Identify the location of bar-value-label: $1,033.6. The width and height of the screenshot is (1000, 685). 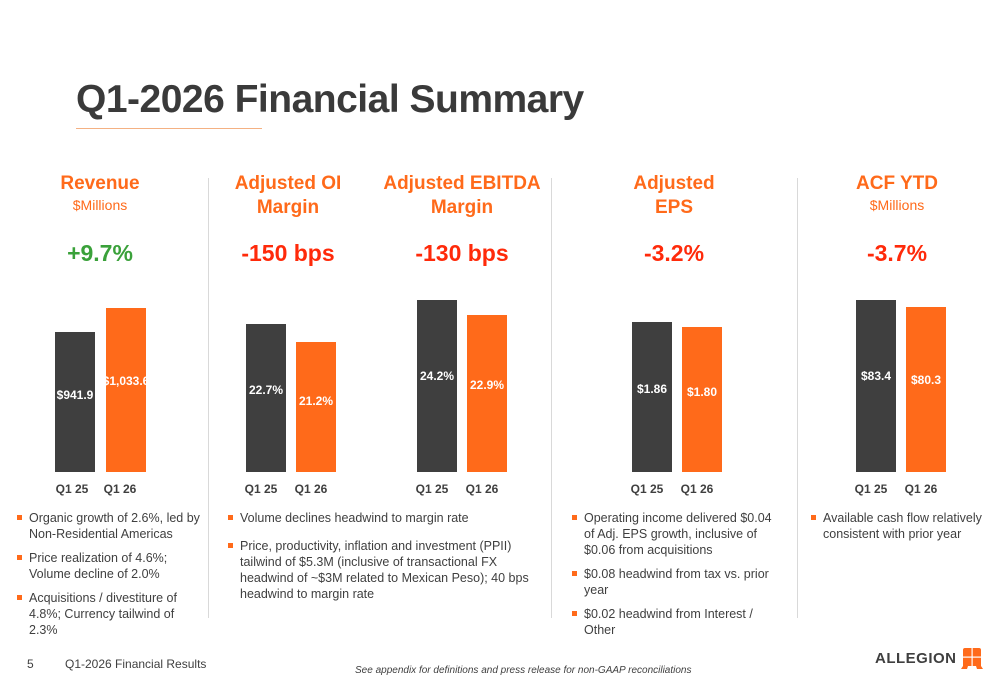
(126, 380).